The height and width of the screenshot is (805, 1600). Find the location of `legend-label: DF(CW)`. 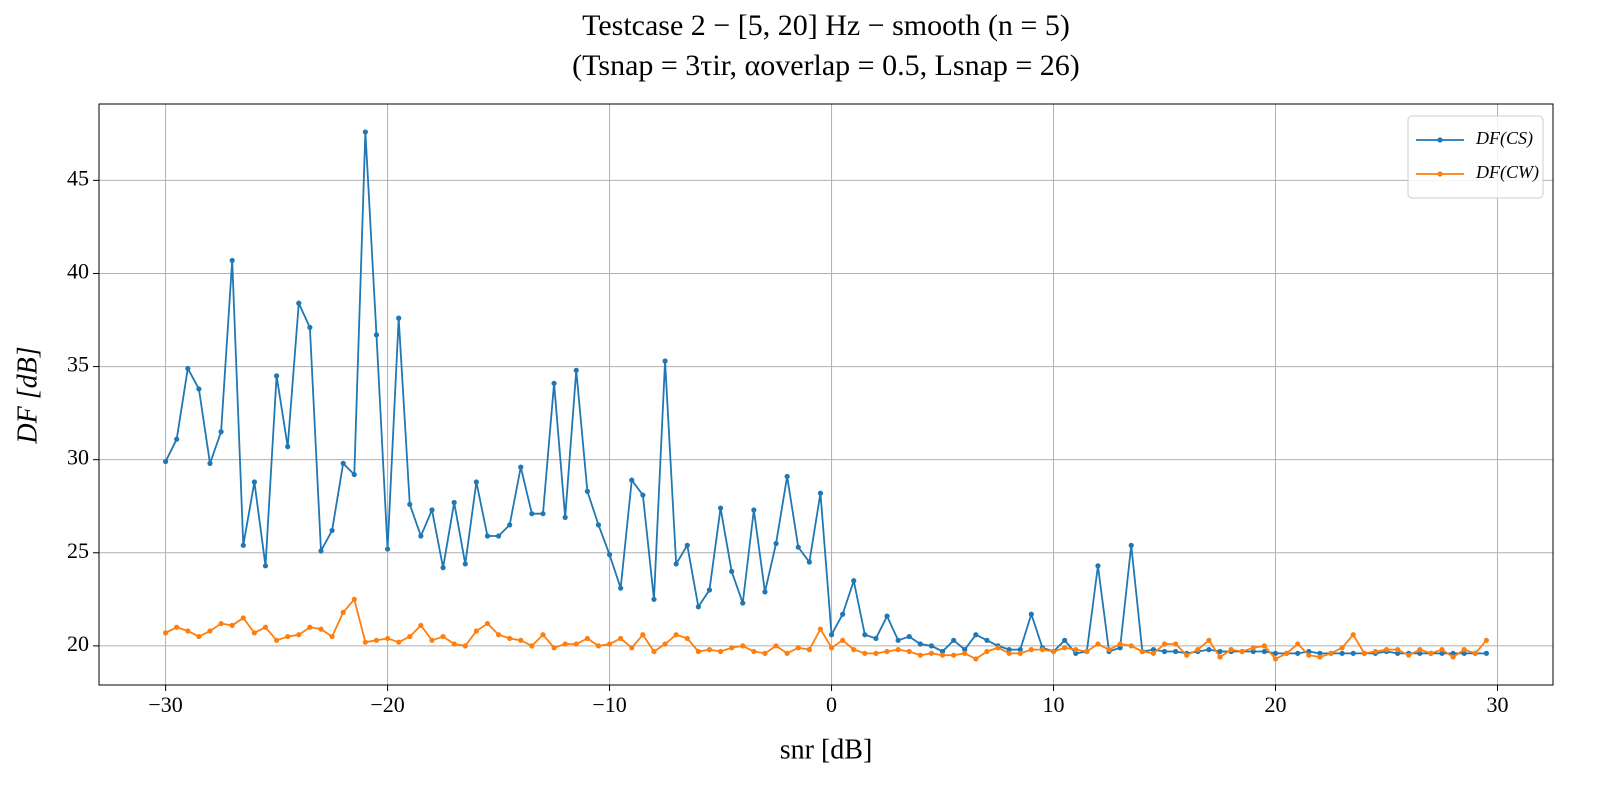

legend-label: DF(CW) is located at coordinates (1507, 172).